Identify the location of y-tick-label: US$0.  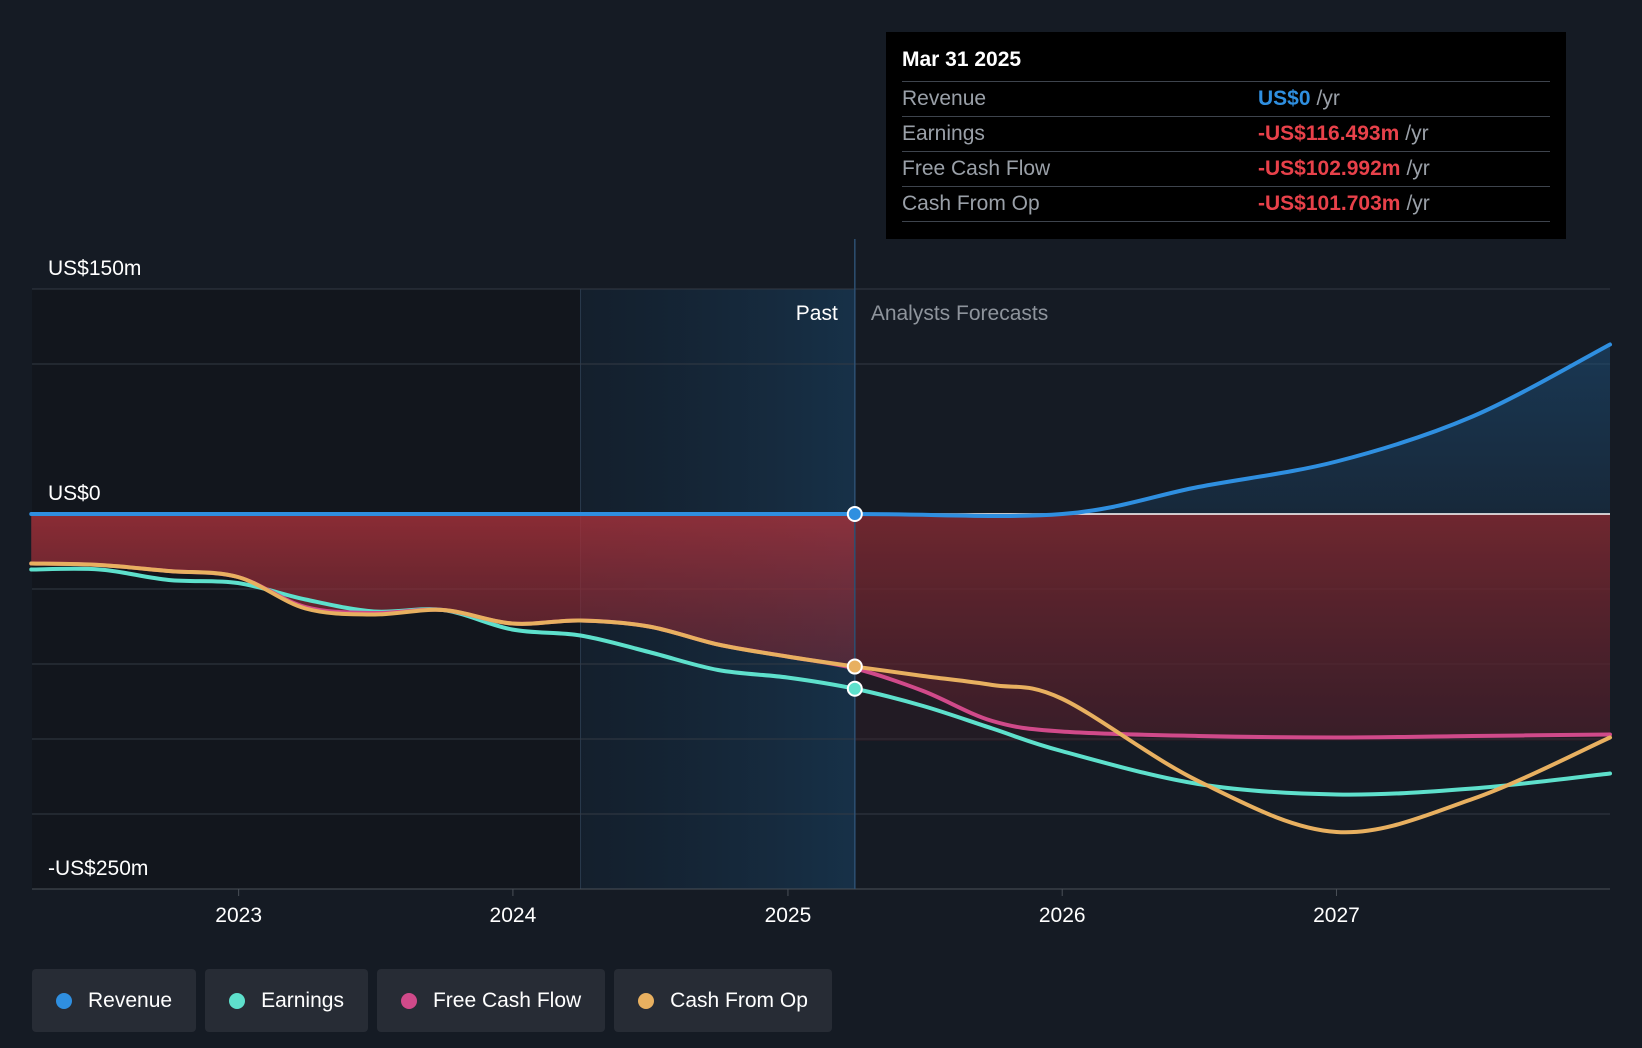
(74, 493).